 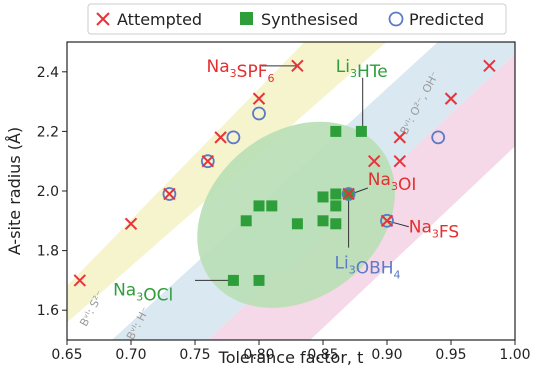 I want to click on y-tick-label: 2.2, so click(x=48, y=132).